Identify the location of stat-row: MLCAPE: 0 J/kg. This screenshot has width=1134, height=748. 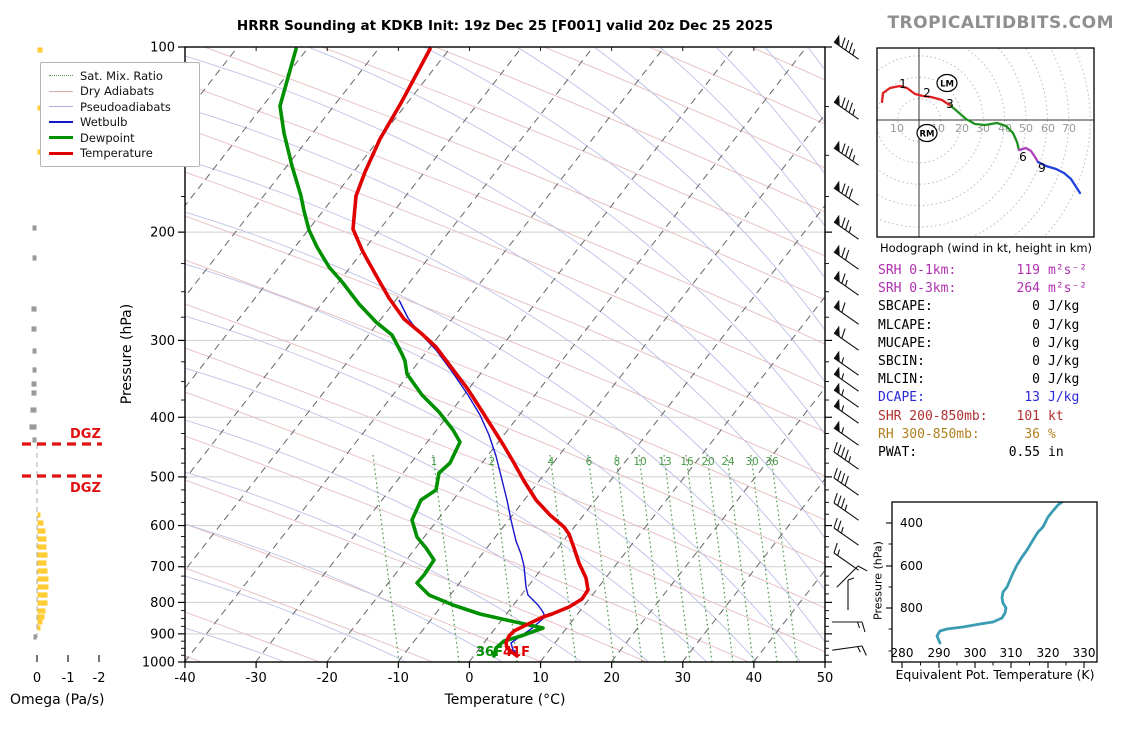
(994, 327).